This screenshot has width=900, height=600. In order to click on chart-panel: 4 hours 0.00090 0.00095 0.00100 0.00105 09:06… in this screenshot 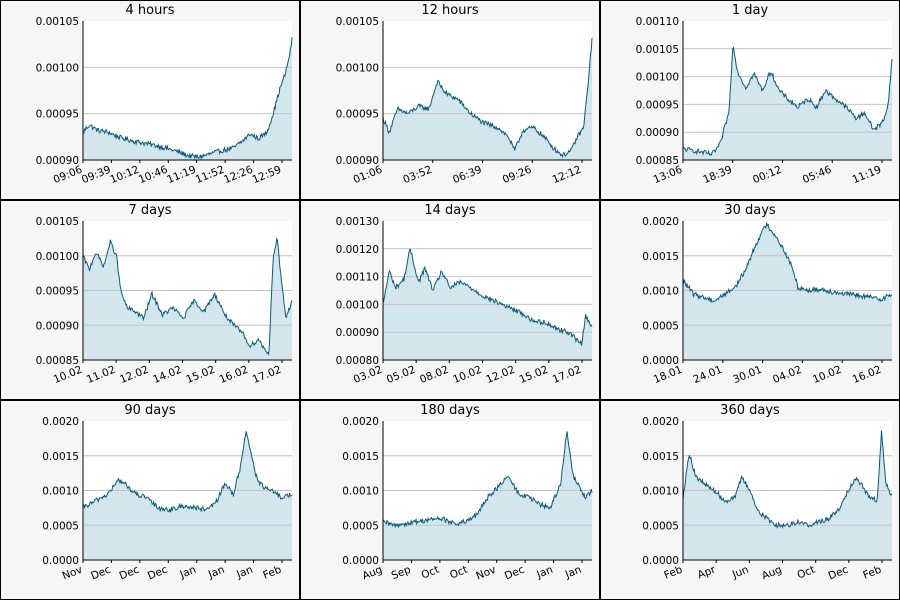, I will do `click(150, 100)`.